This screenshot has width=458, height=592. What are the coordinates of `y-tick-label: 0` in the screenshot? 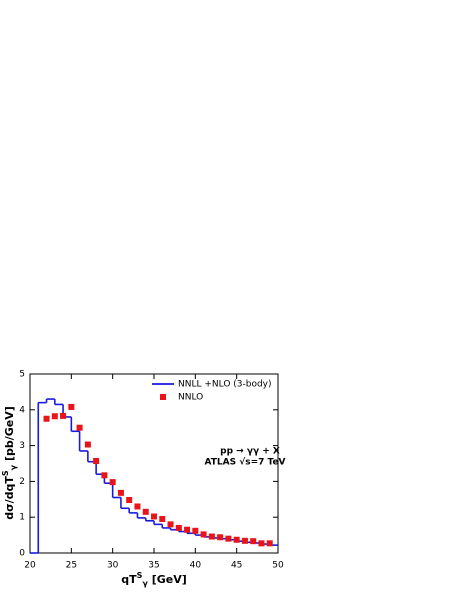 It's located at (22, 554).